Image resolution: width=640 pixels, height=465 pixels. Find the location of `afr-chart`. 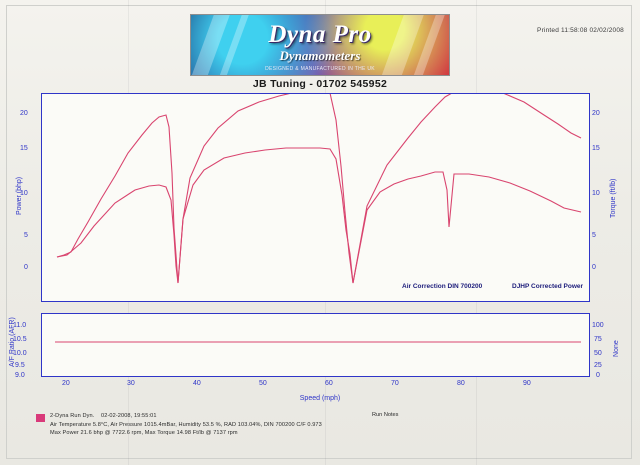

afr-chart is located at coordinates (315, 345).